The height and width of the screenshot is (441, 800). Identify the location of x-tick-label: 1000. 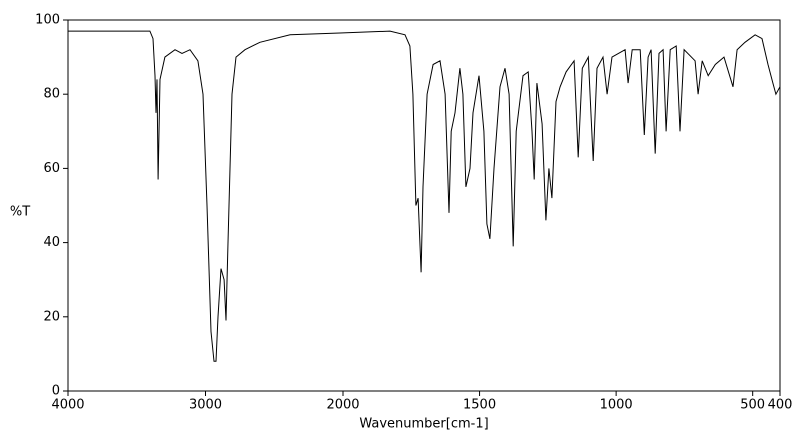
(616, 405).